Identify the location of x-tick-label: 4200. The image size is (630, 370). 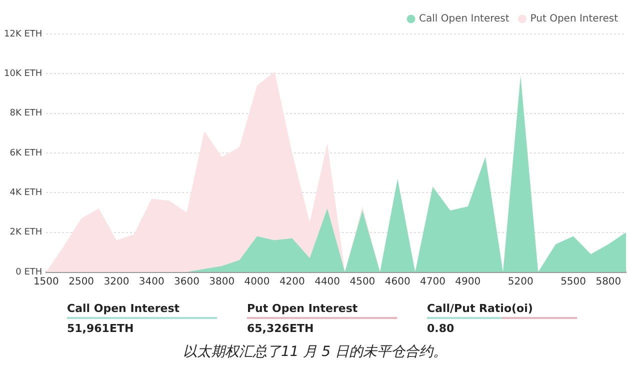
(292, 282).